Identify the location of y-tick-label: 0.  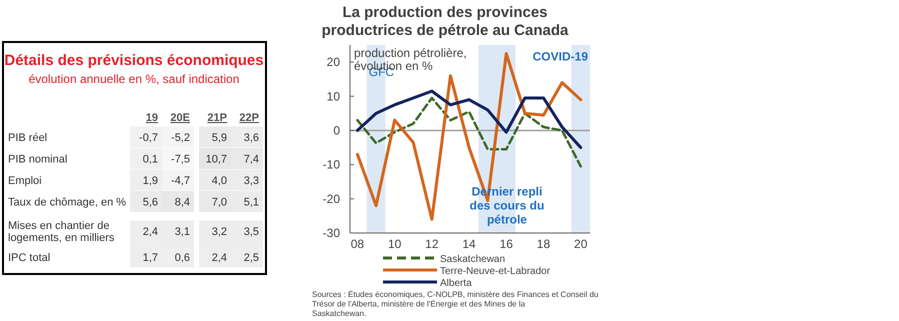
(336, 130).